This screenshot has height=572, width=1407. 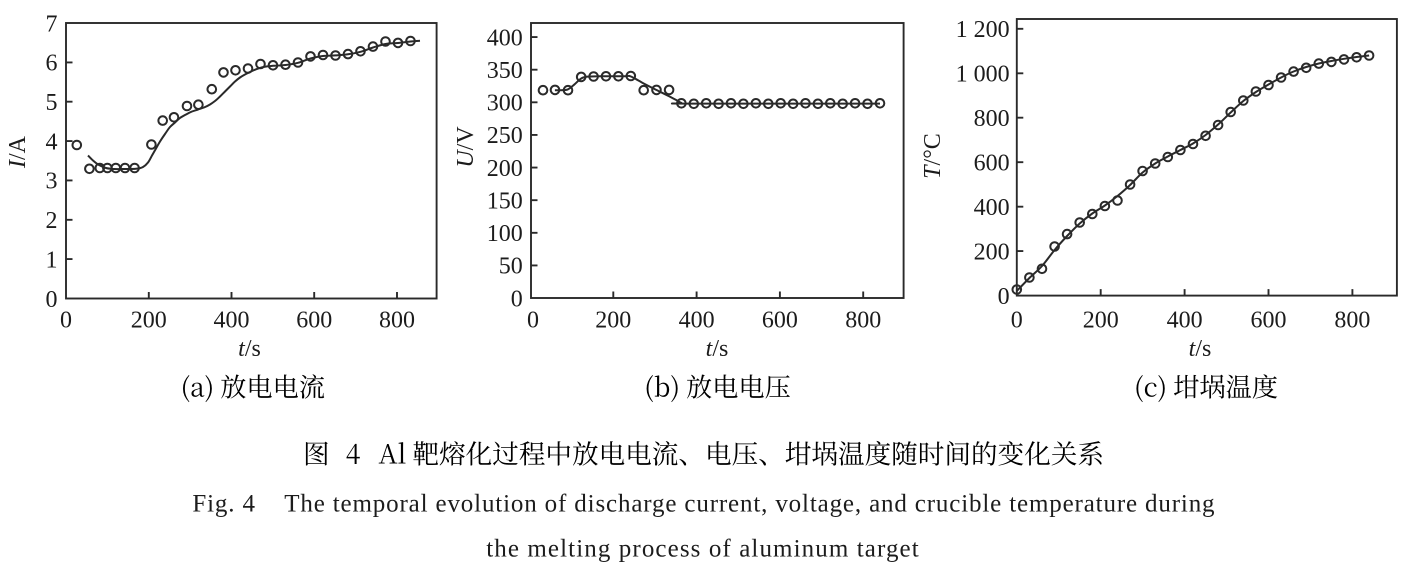 I want to click on svg-text: 6, so click(x=52, y=64).